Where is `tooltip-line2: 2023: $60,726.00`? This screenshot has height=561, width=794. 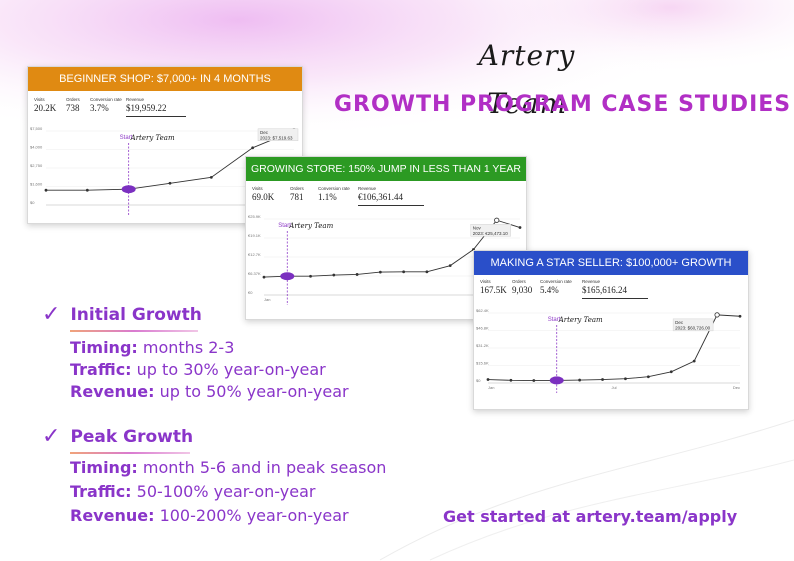 tooltip-line2: 2023: $60,726.00 is located at coordinates (693, 327).